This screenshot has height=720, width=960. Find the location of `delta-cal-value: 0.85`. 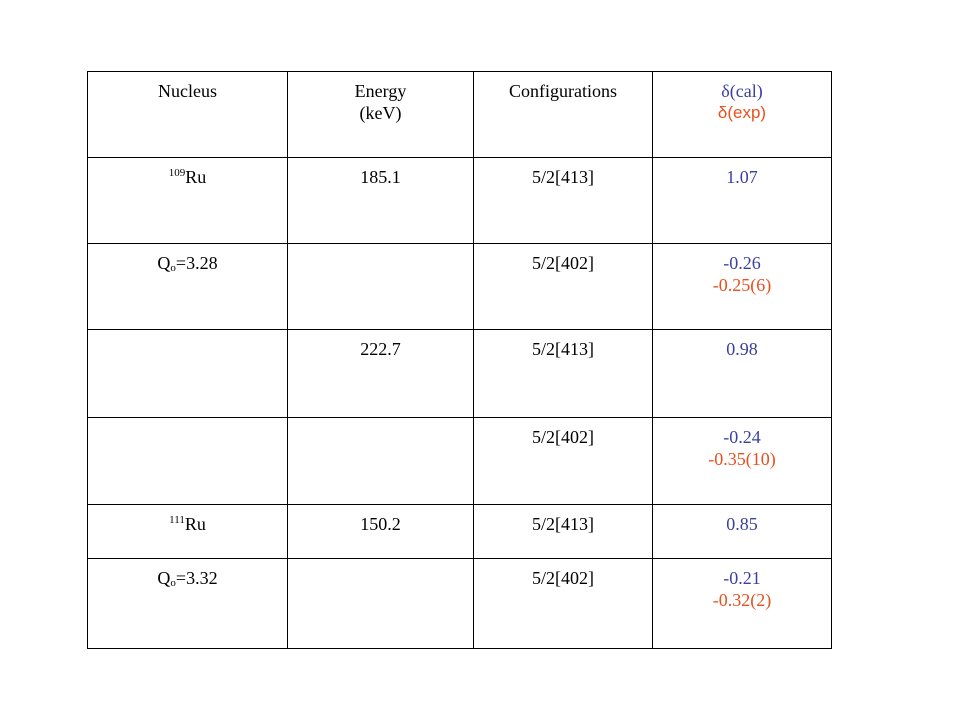

delta-cal-value: 0.85 is located at coordinates (742, 524).